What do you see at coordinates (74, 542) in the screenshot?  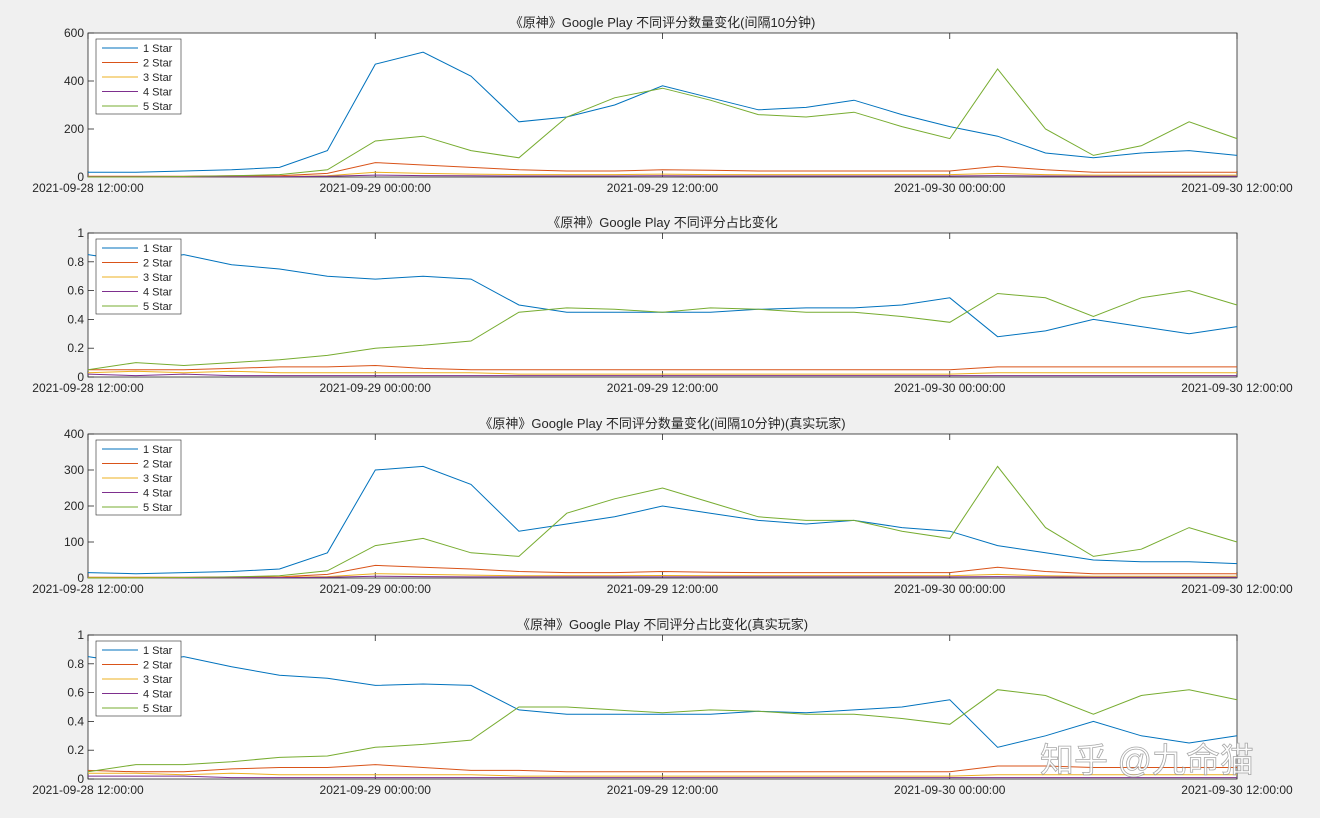 I see `y-tick-label: 100` at bounding box center [74, 542].